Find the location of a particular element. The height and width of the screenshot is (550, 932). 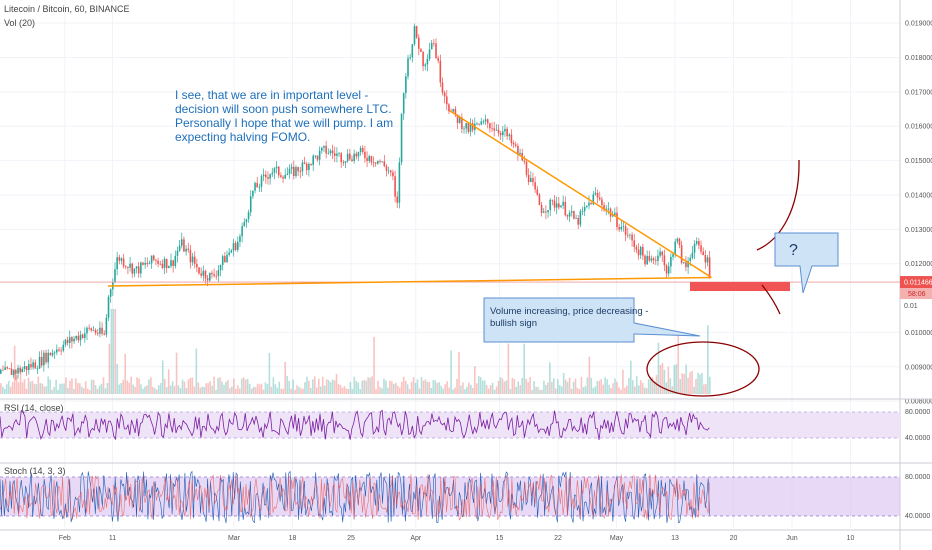

volume-indicator-label: Vol (20) is located at coordinates (20, 23).